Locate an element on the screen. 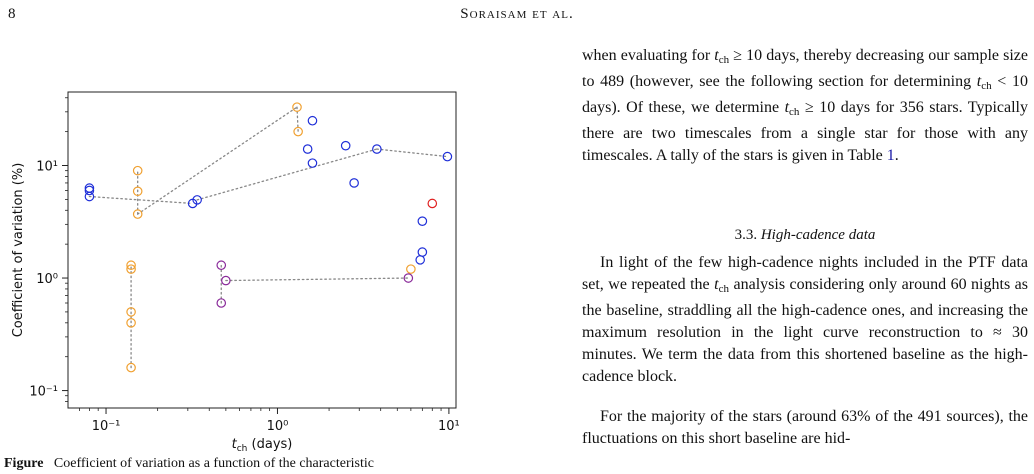 The height and width of the screenshot is (474, 1034). running-head-text: Soraisam et al. is located at coordinates (517, 14).